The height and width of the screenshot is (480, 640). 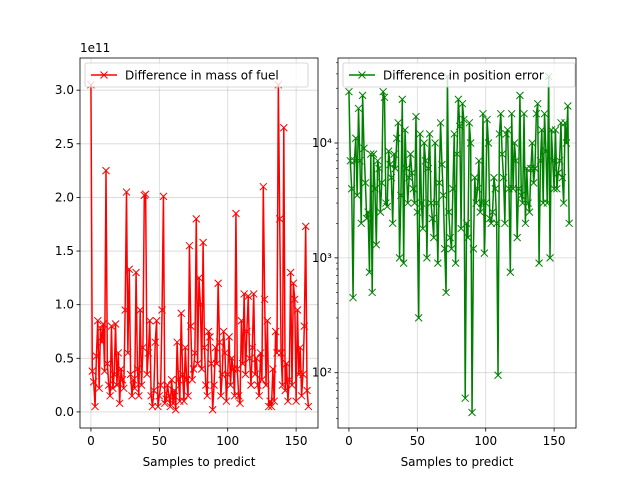 I want to click on x-axis-label: Samples to predict, so click(x=199, y=462).